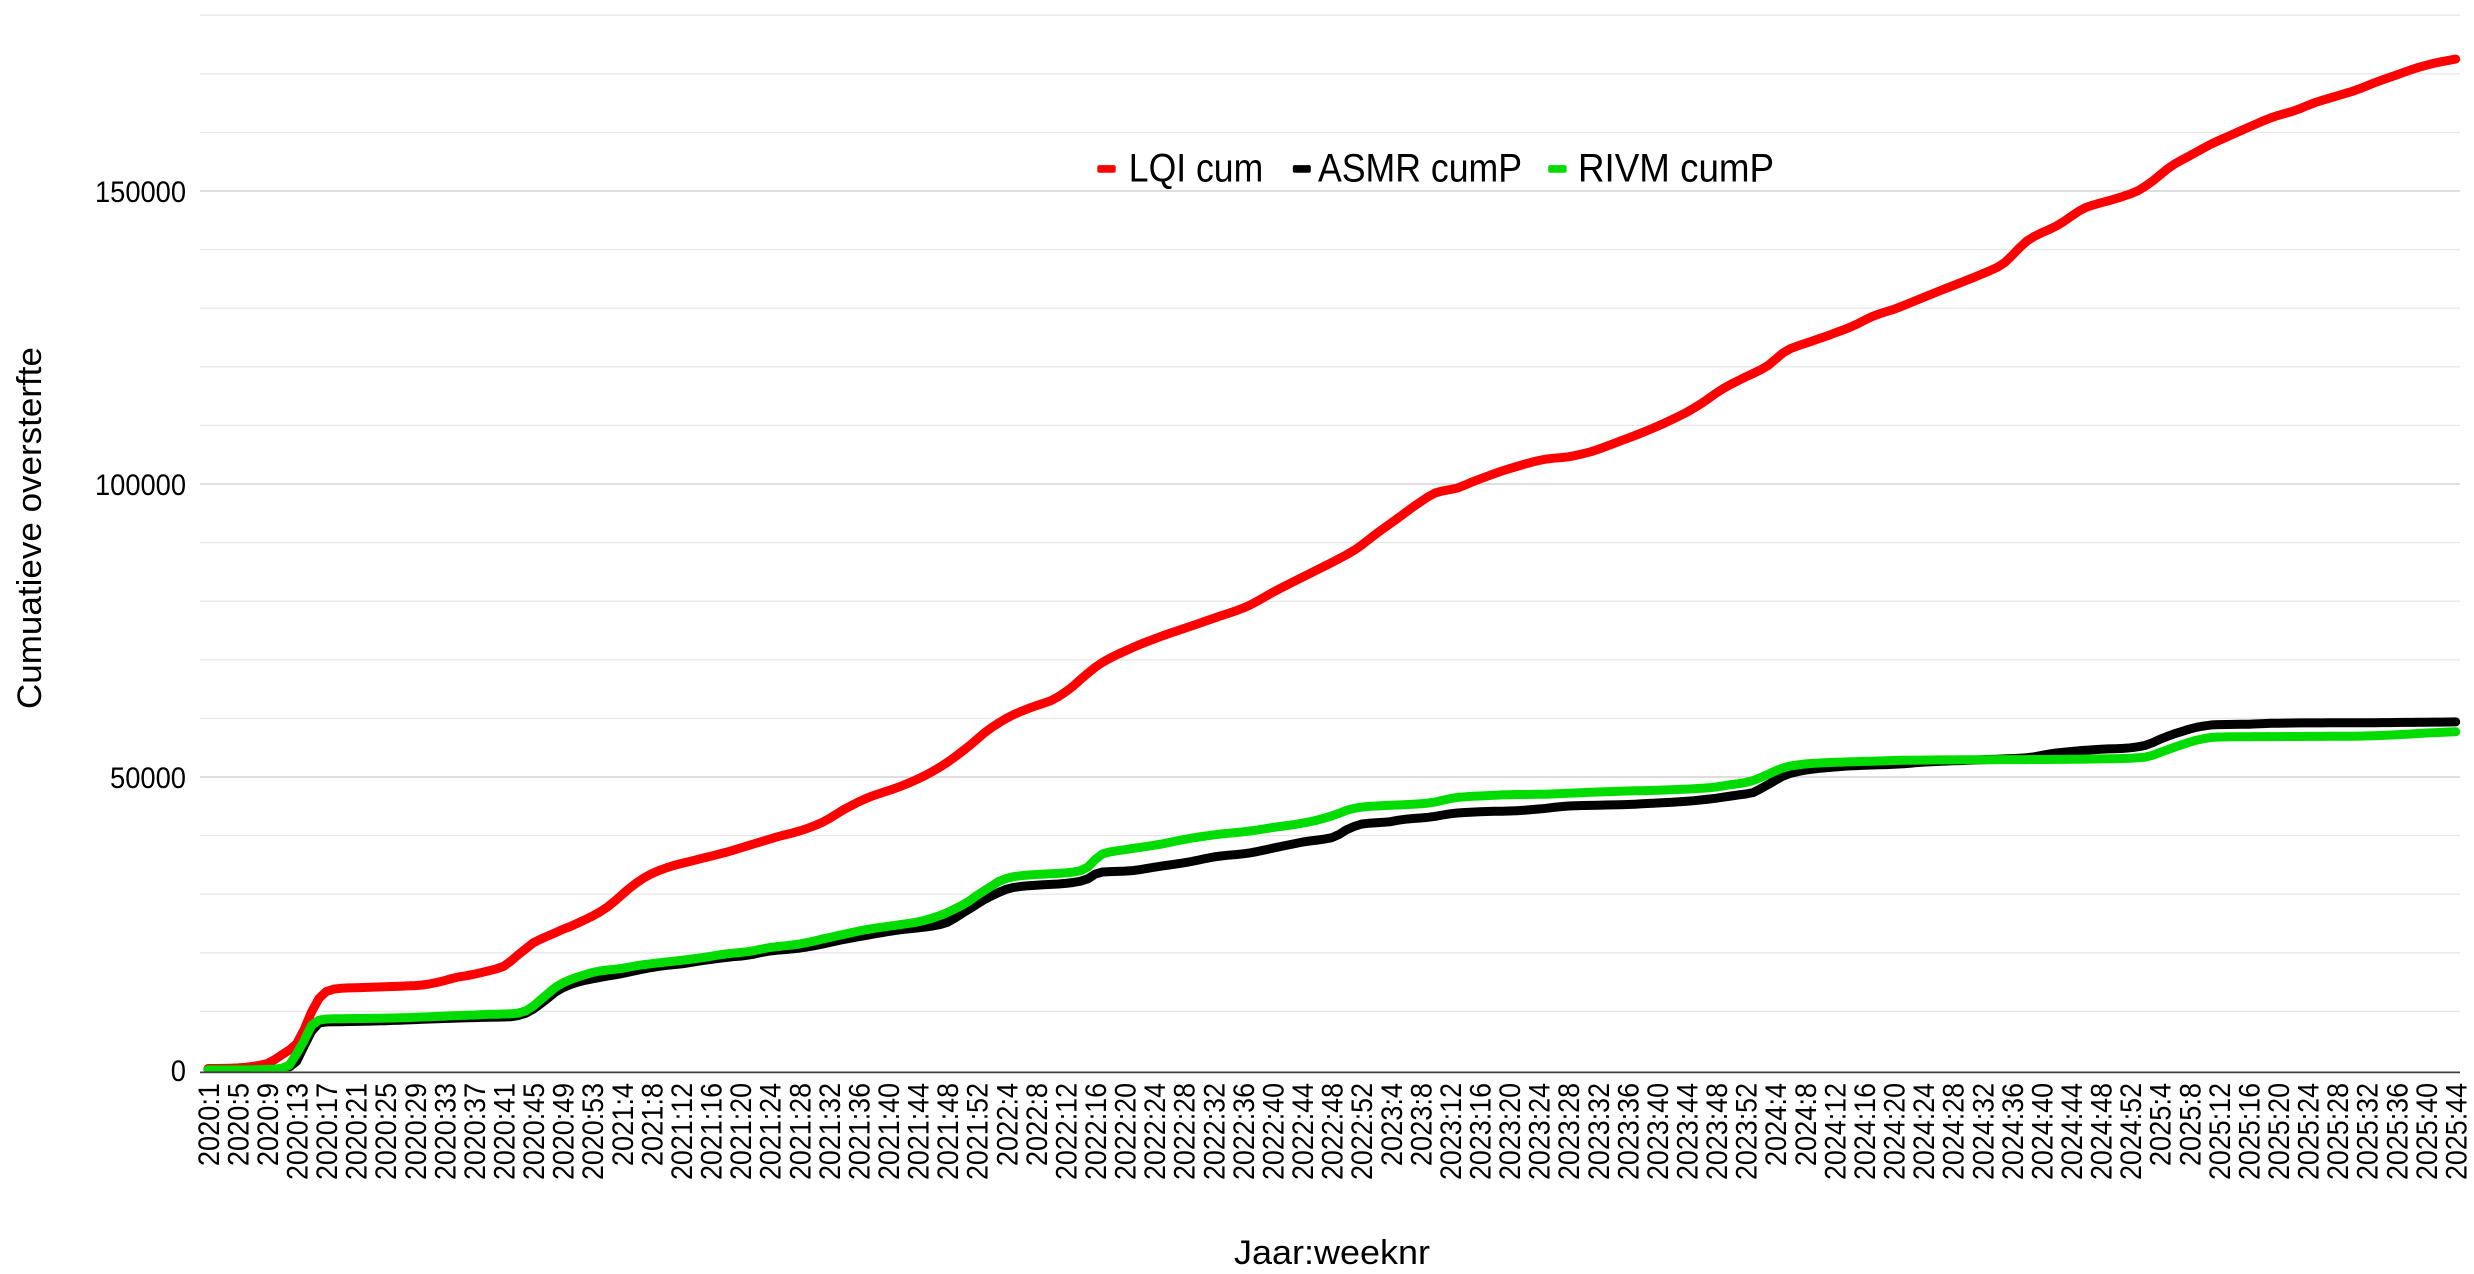  I want to click on svg-text: 2022:52, so click(1362, 1131).